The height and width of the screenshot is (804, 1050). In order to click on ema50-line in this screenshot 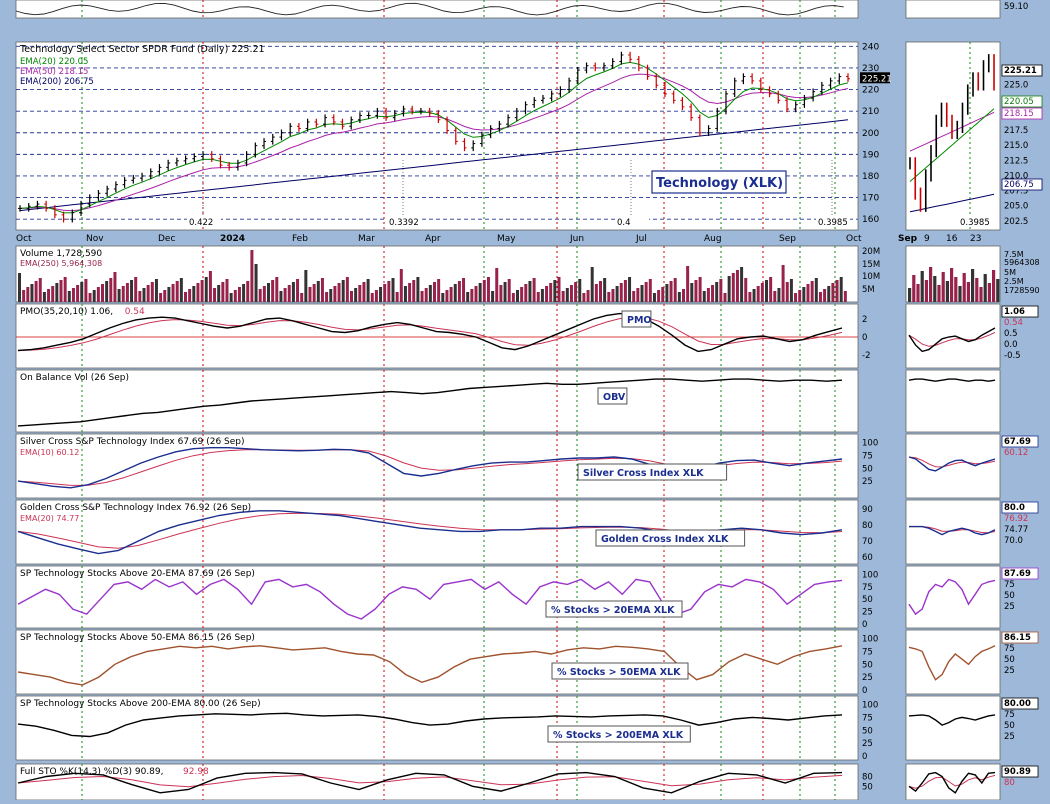, I will do `click(434, 142)`.